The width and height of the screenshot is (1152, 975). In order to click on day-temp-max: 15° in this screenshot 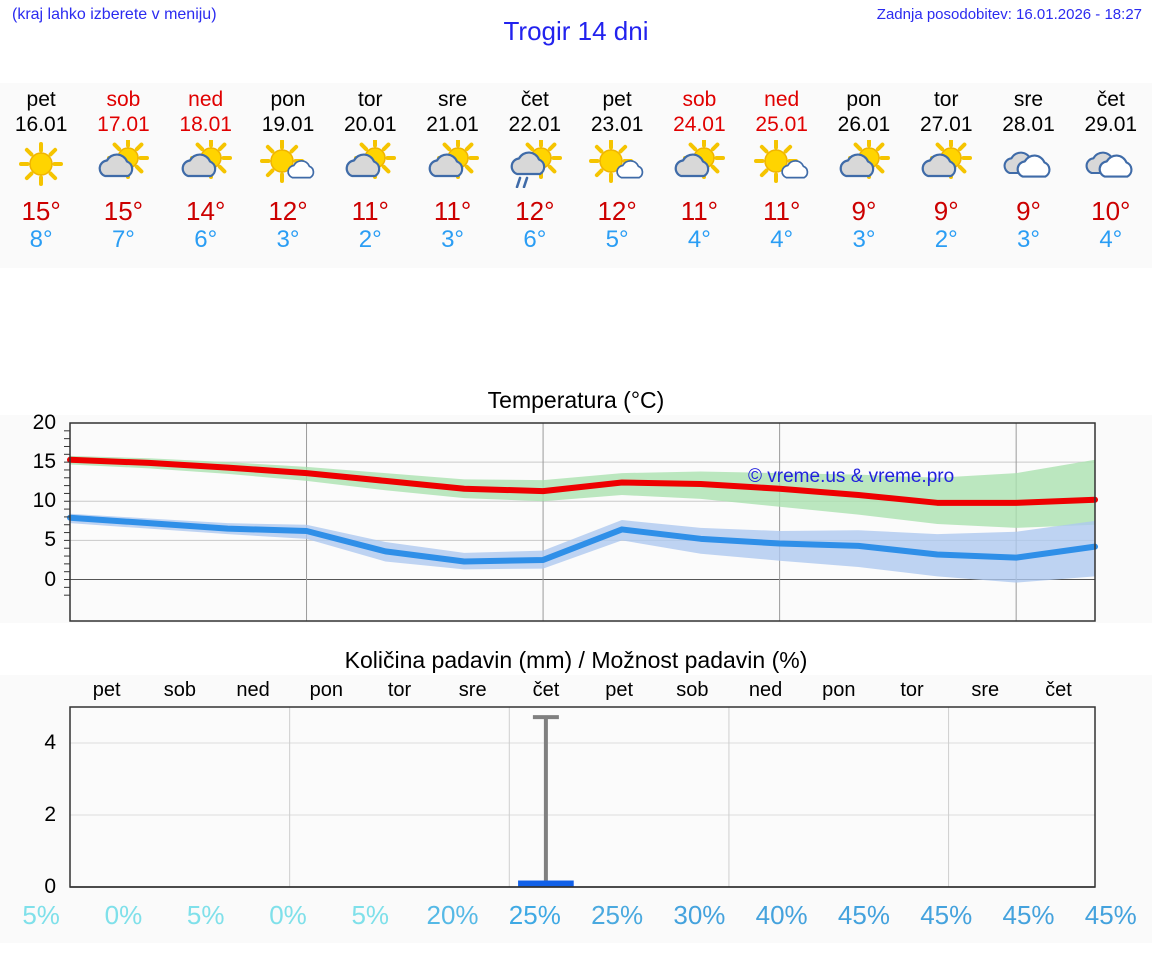, I will do `click(123, 211)`.